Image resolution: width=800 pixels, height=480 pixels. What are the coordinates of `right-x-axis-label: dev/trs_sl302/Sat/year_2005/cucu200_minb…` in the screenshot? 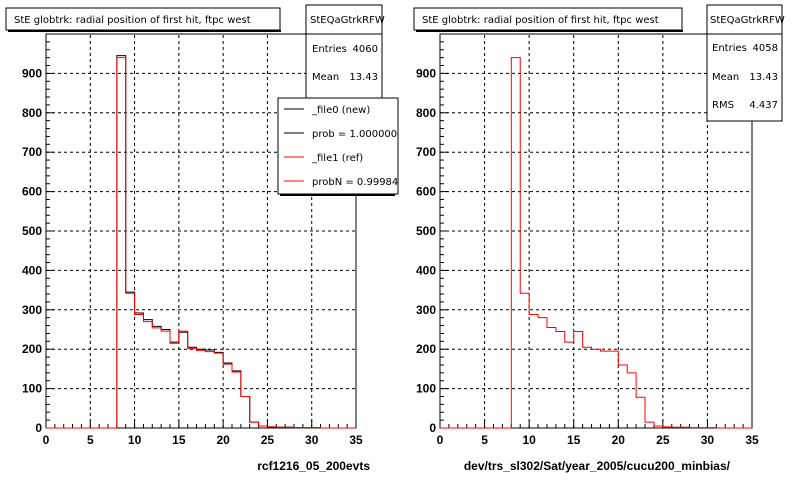 It's located at (597, 466).